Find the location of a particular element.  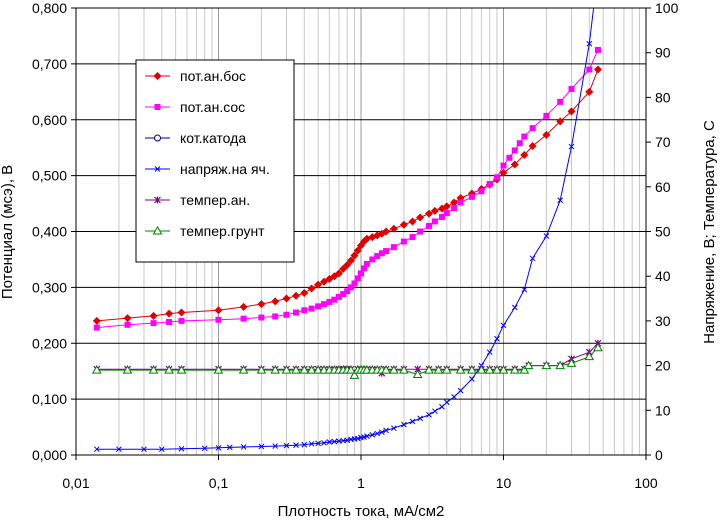

x-tick-label: 0,01 is located at coordinates (75, 483).